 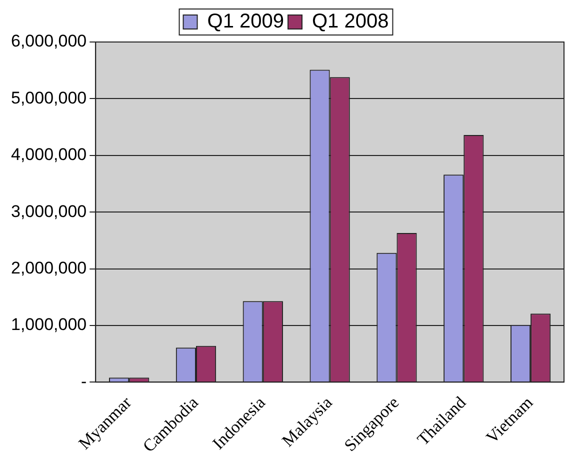 I want to click on y-tick-label: 6,000,000, so click(x=48, y=41).